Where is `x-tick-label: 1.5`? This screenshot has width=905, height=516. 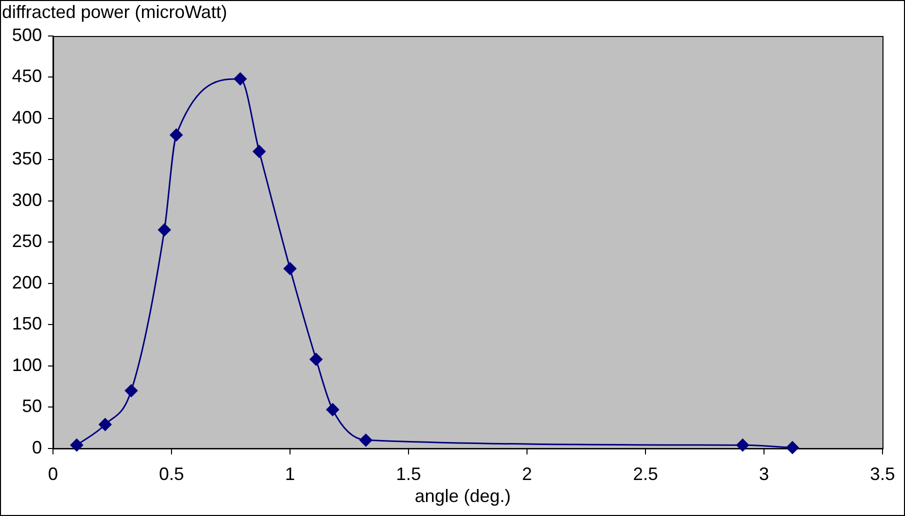 x-tick-label: 1.5 is located at coordinates (409, 474).